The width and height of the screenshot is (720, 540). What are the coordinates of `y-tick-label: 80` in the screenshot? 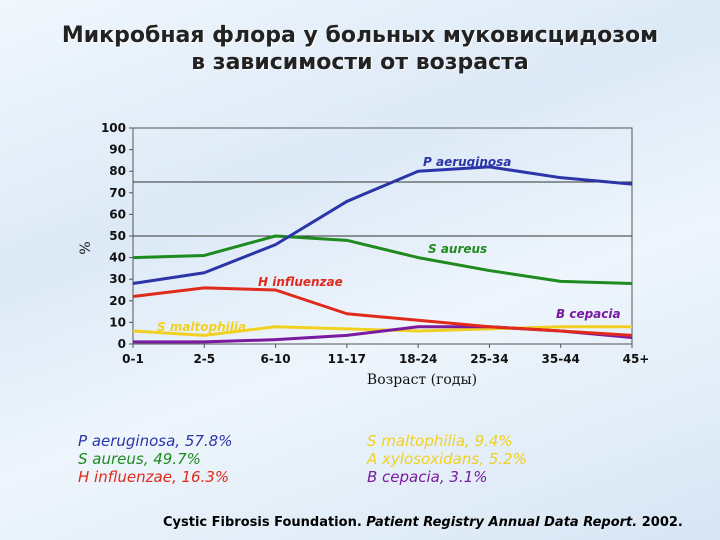 It's located at (117, 171).